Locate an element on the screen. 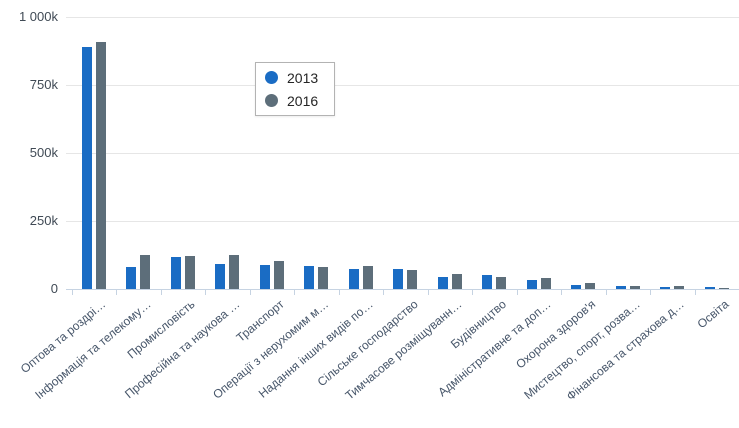 This screenshot has height=428, width=739. gridline-750k is located at coordinates (402, 85).